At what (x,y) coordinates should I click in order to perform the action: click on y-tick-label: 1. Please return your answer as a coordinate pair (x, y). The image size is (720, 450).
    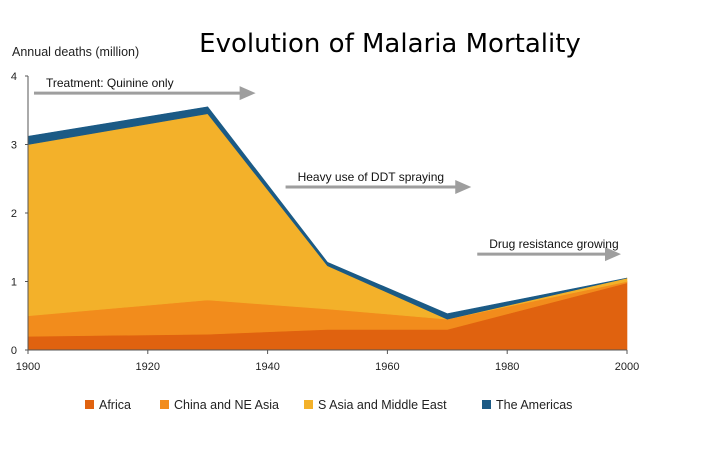
    Looking at the image, I should click on (14, 283).